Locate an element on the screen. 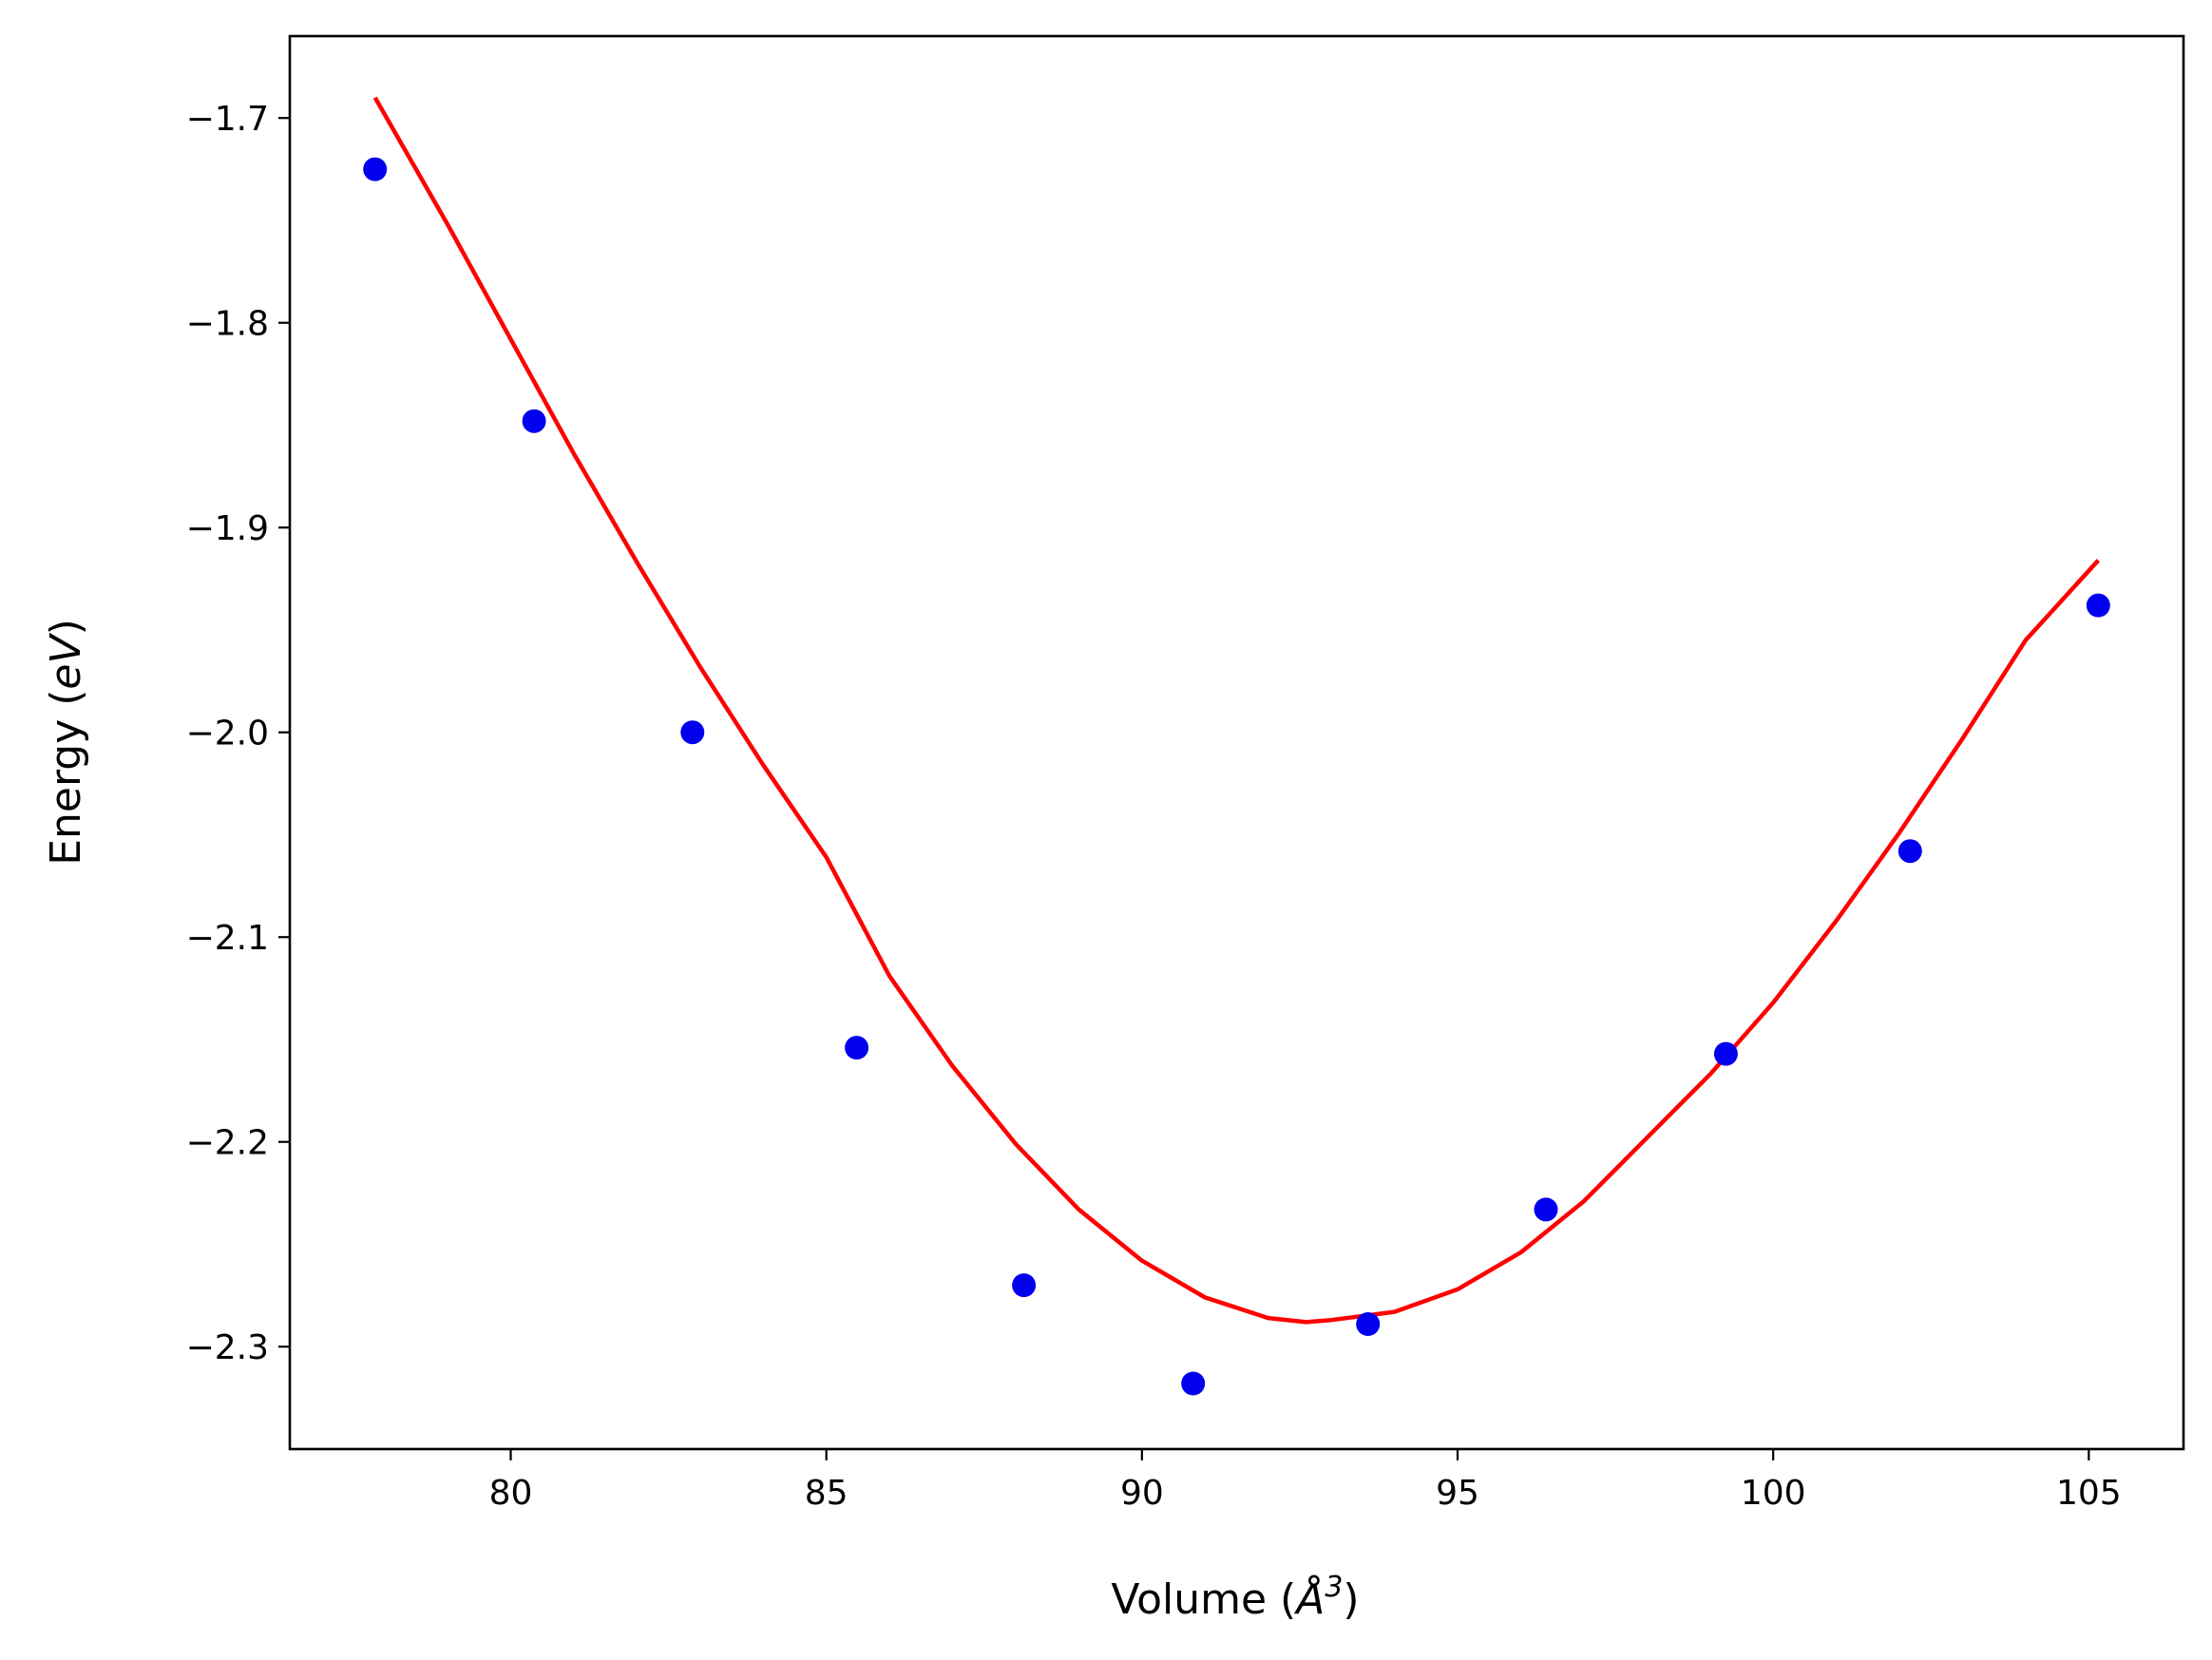  y-tick-label: −1.9 is located at coordinates (227, 528).